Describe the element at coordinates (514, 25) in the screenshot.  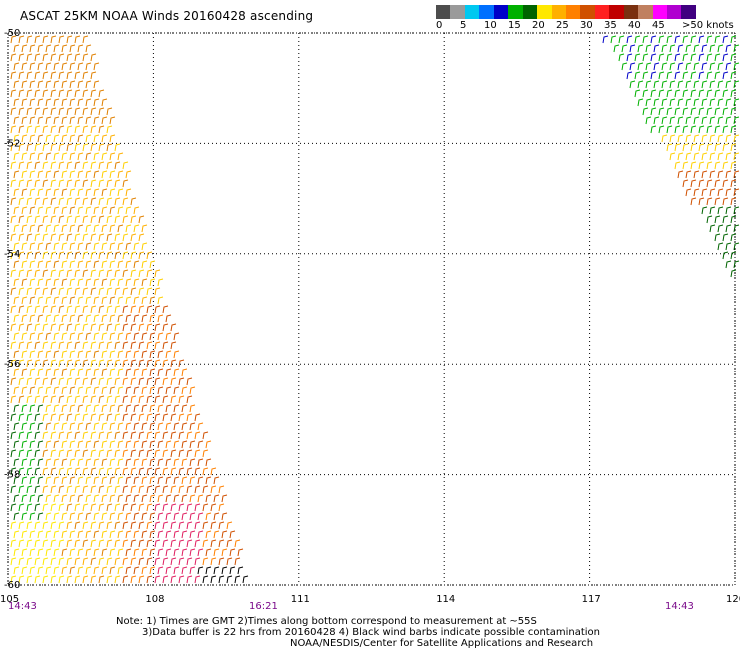
I see `colorbar-label: 15` at that location.